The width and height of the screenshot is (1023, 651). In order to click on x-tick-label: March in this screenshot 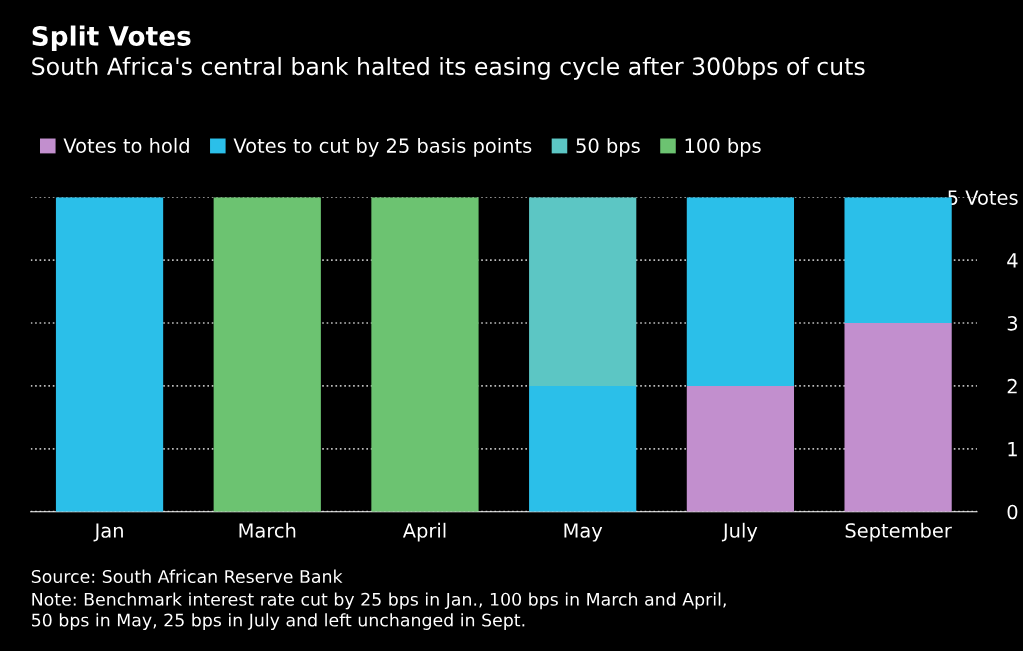, I will do `click(267, 530)`.